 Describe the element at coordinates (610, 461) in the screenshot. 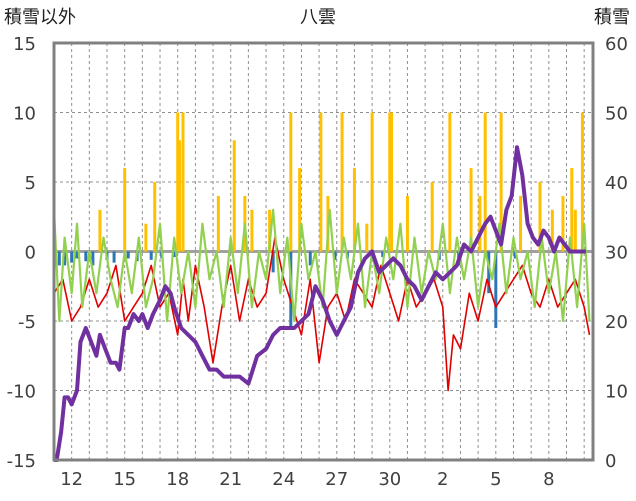

I see `y-right-tick-label: 0` at that location.